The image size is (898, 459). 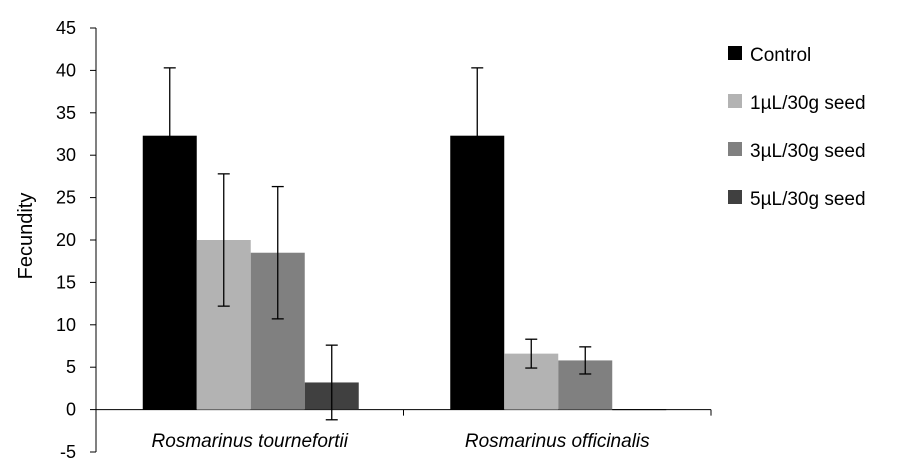 I want to click on y-tick-label: 35, so click(x=66, y=113).